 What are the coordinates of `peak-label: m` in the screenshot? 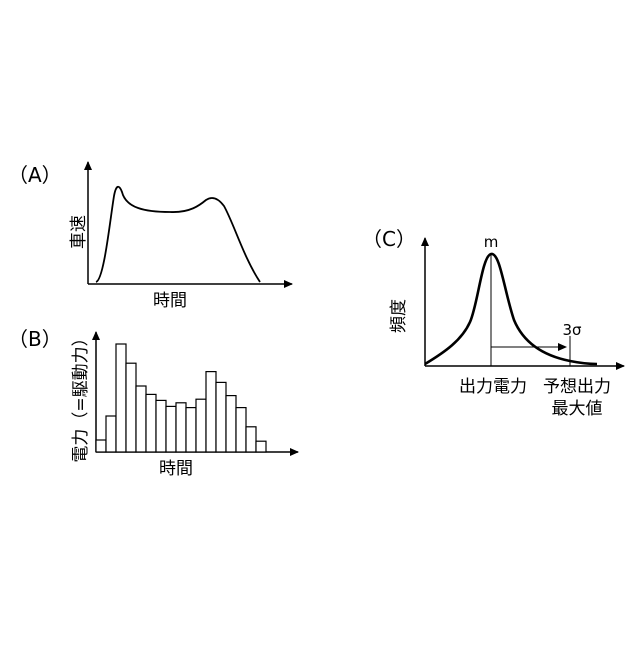 It's located at (491, 242).